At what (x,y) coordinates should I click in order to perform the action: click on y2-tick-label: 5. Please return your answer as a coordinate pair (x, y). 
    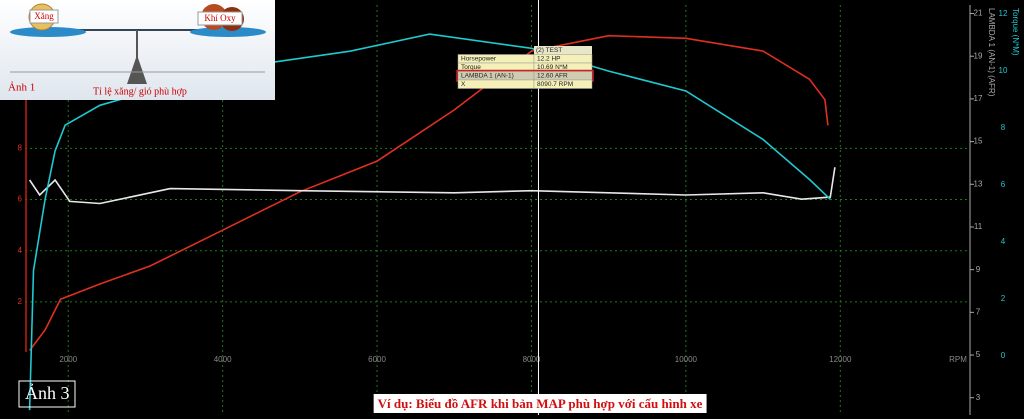
    Looking at the image, I should click on (978, 354).